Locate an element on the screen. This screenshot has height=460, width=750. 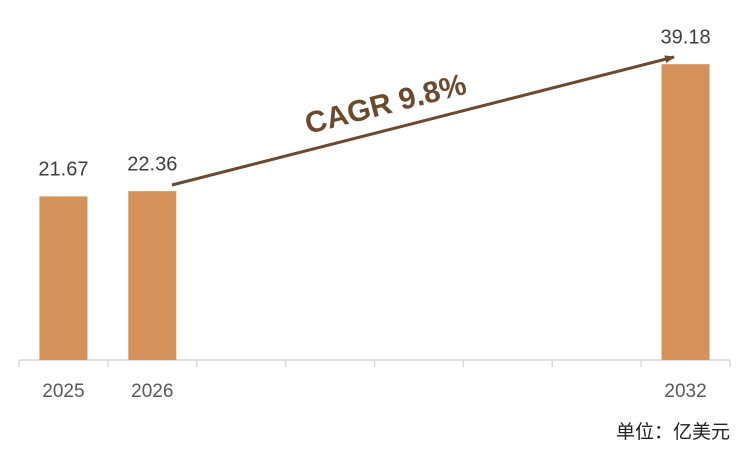
x-tick-label: 2026 is located at coordinates (152, 391).